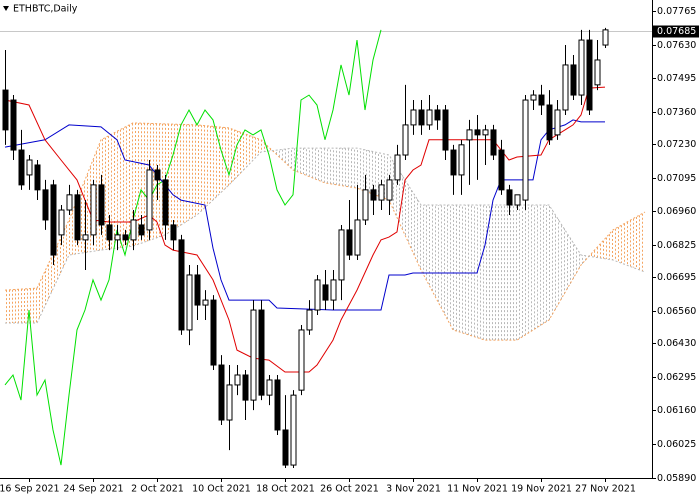  Describe the element at coordinates (676, 410) in the screenshot. I see `y-tick-label: 0.06160` at that location.